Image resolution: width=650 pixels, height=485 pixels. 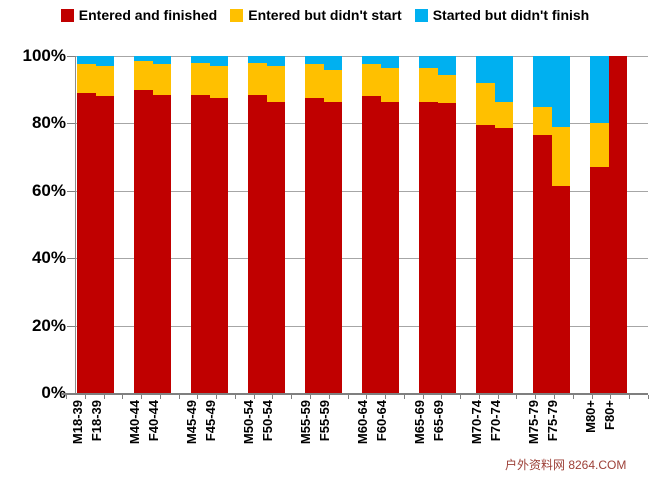 What do you see at coordinates (44, 55) in the screenshot?
I see `y-axis-tick-label: 100%` at bounding box center [44, 55].